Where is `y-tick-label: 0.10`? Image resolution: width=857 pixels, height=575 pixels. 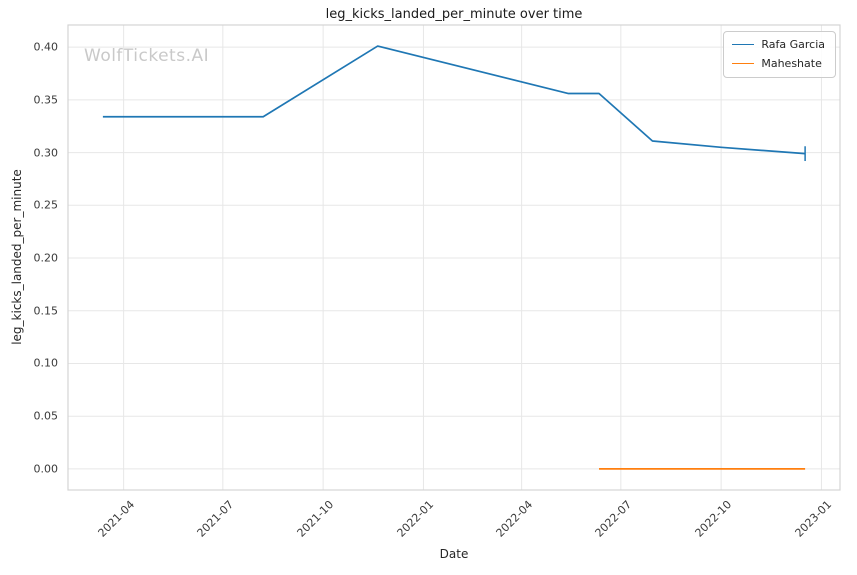
y-tick-label: 0.10 is located at coordinates (46, 363).